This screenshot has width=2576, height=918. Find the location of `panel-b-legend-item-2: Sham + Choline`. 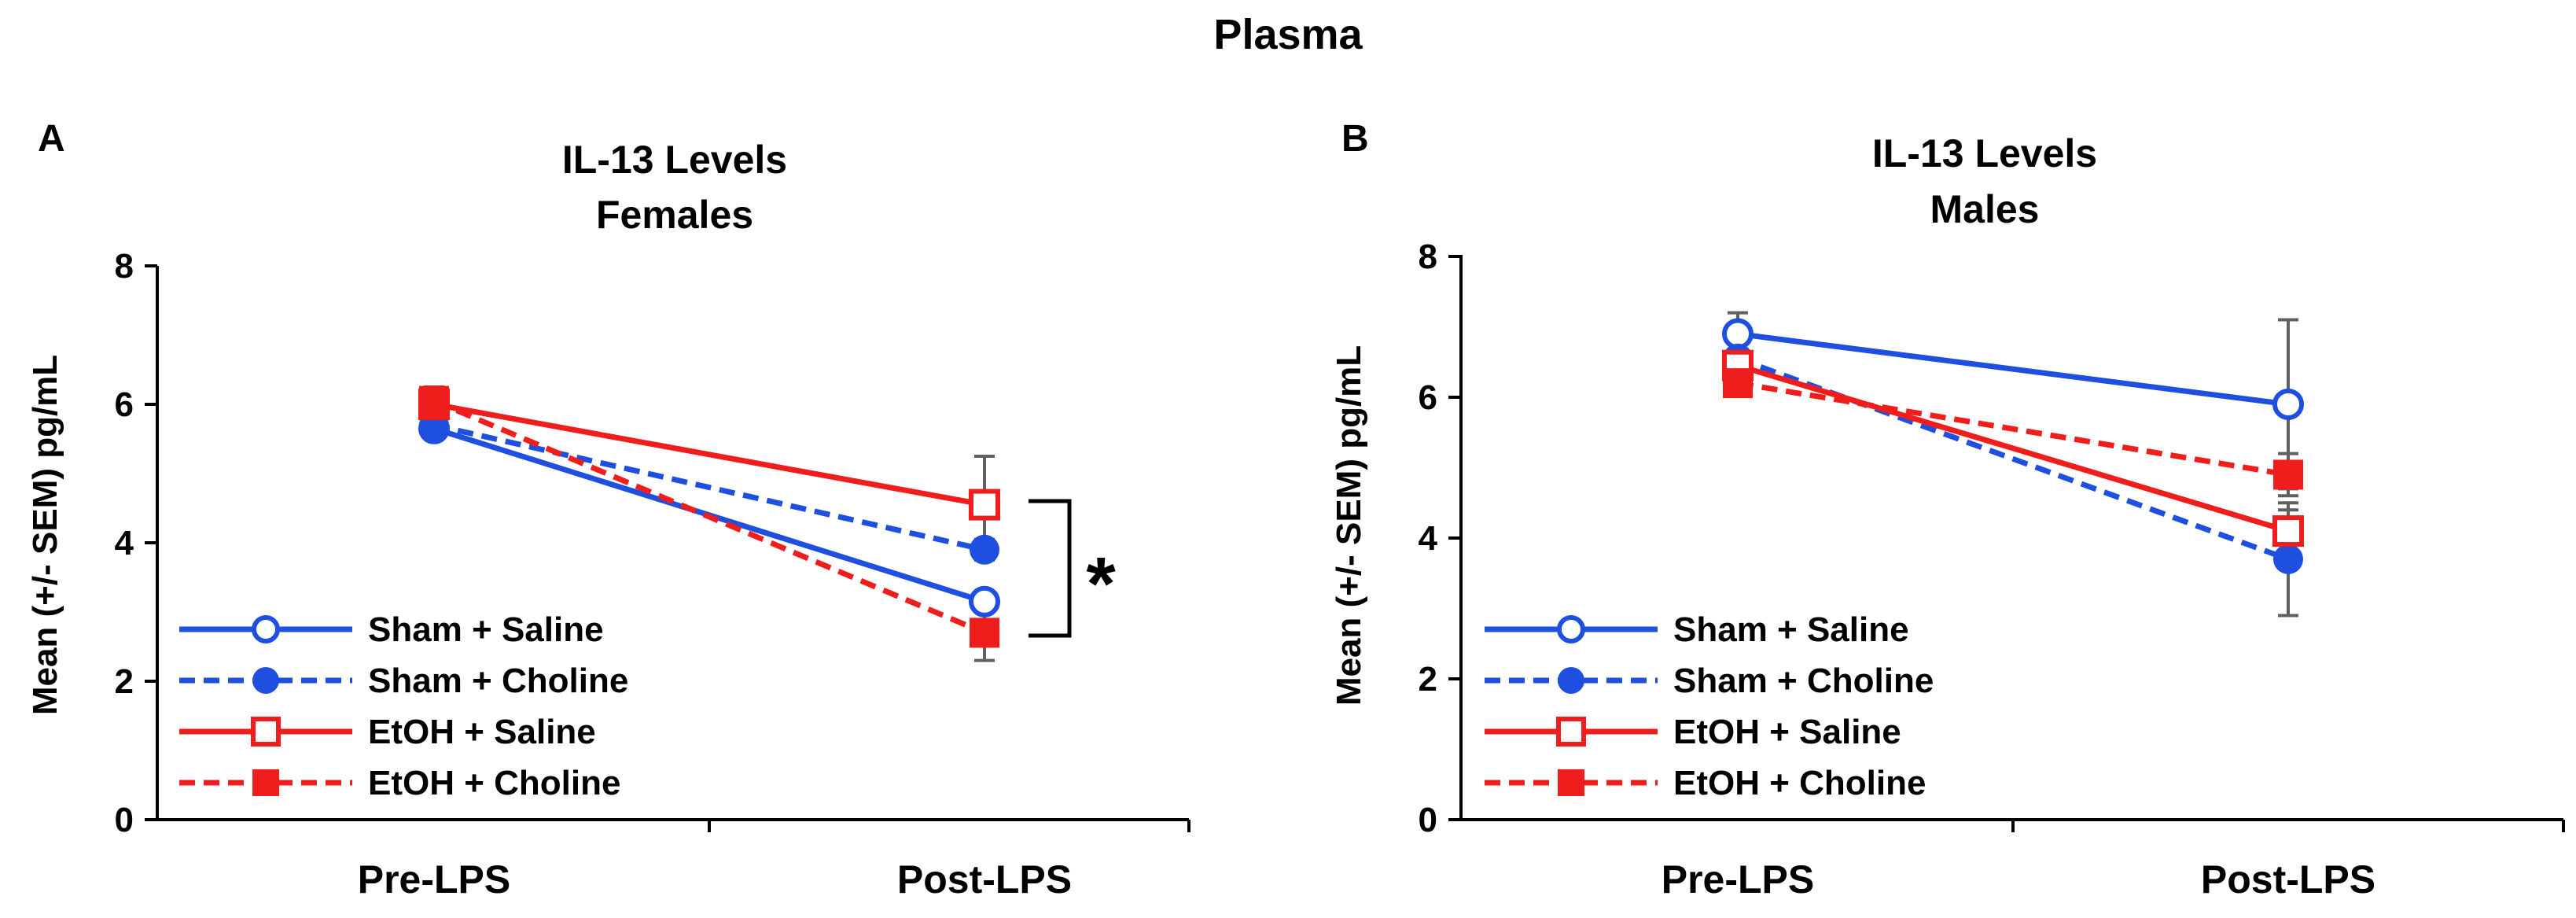

panel-b-legend-item-2: Sham + Choline is located at coordinates (1709, 681).